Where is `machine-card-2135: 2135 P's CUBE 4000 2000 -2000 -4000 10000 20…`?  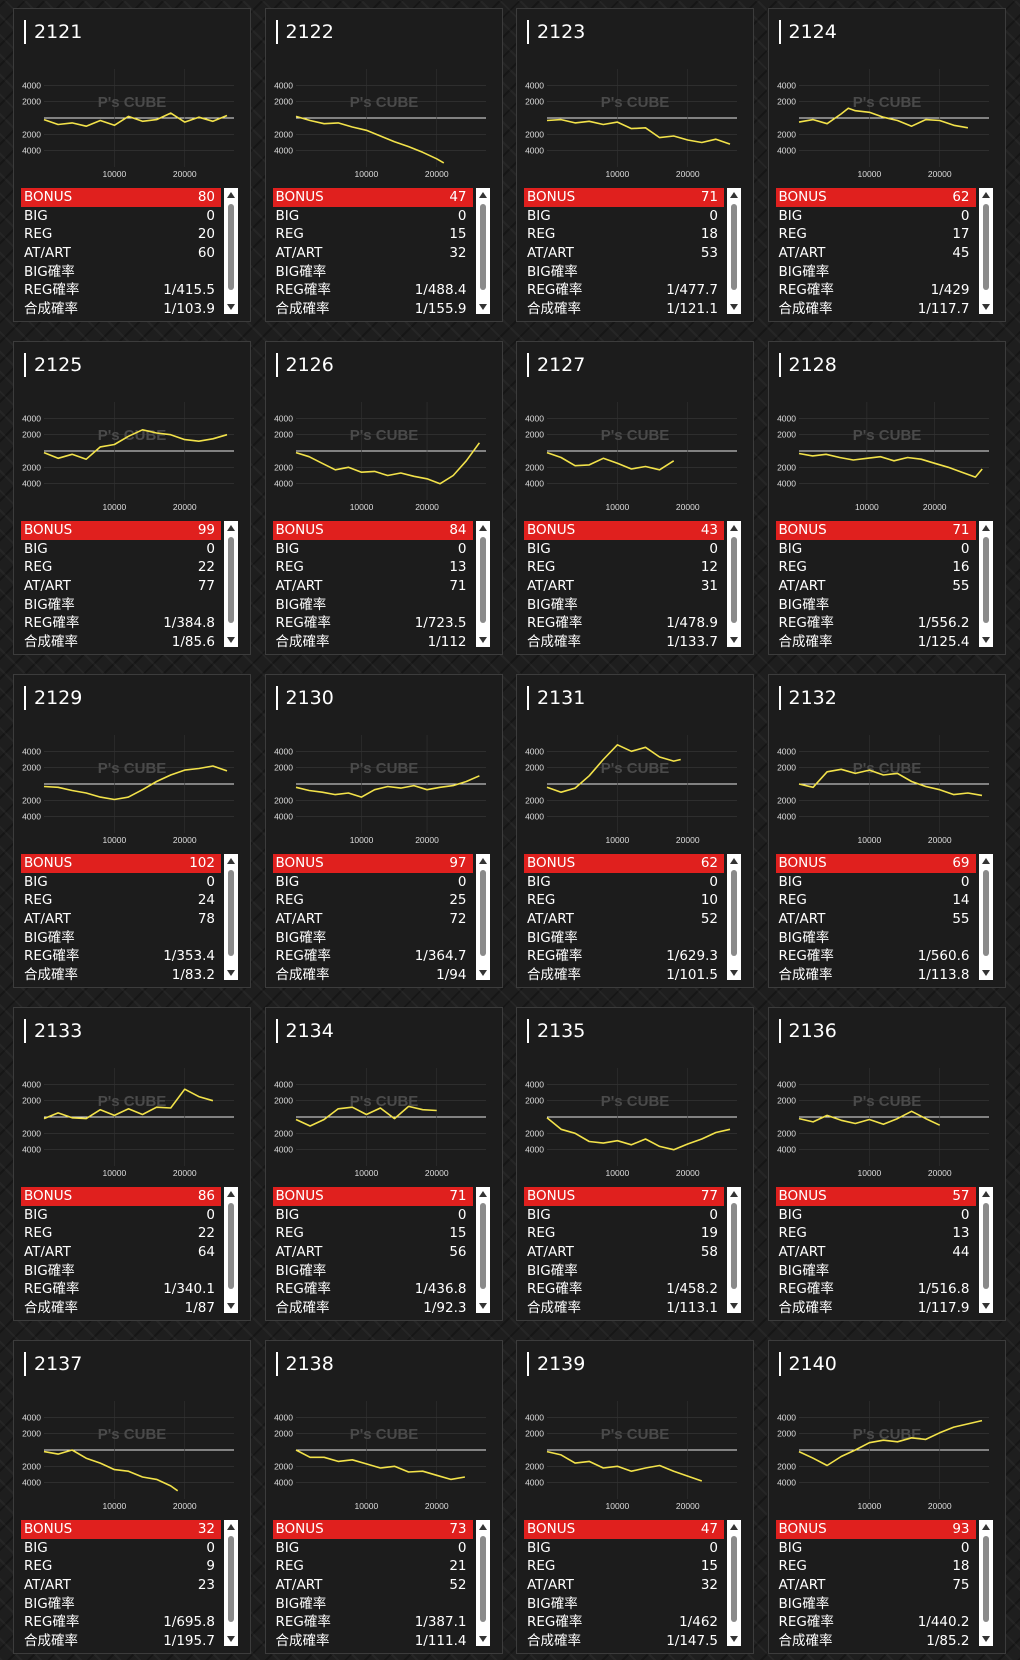
machine-card-2135: 2135 P's CUBE 4000 2000 -2000 -4000 10000 20… is located at coordinates (635, 1164).